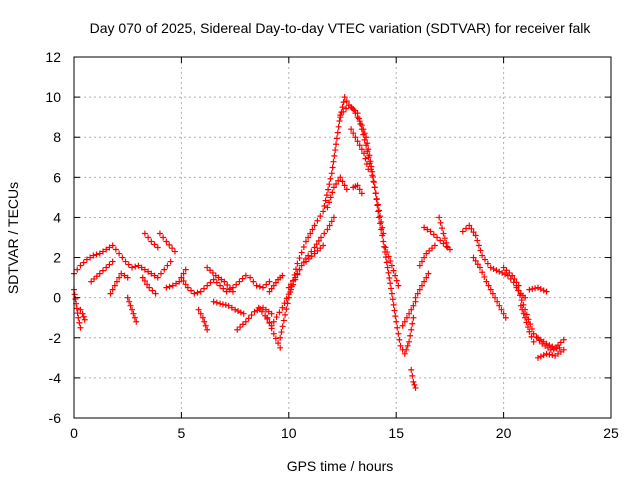 Image resolution: width=640 pixels, height=480 pixels. Describe the element at coordinates (57, 258) in the screenshot. I see `y-tick-label: 2` at that location.